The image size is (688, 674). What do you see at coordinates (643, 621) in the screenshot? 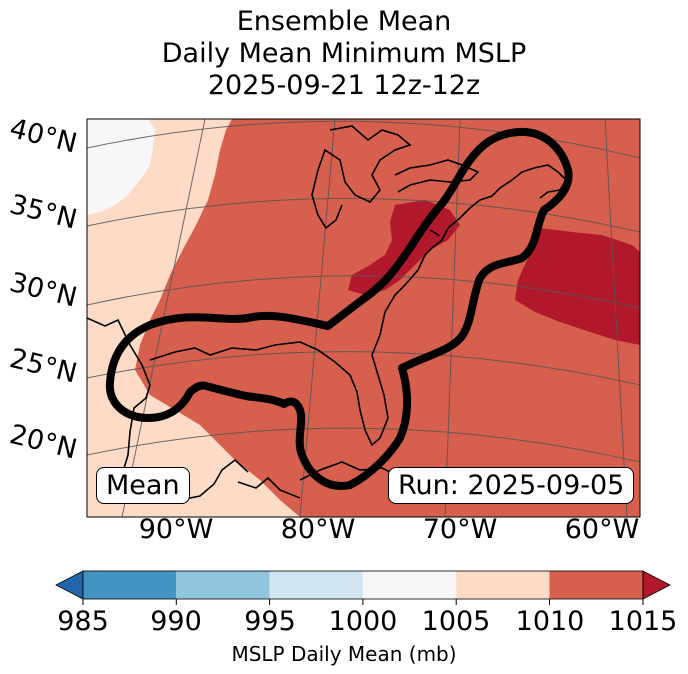
I see `colorbar-tick-1015: 1015` at bounding box center [643, 621].